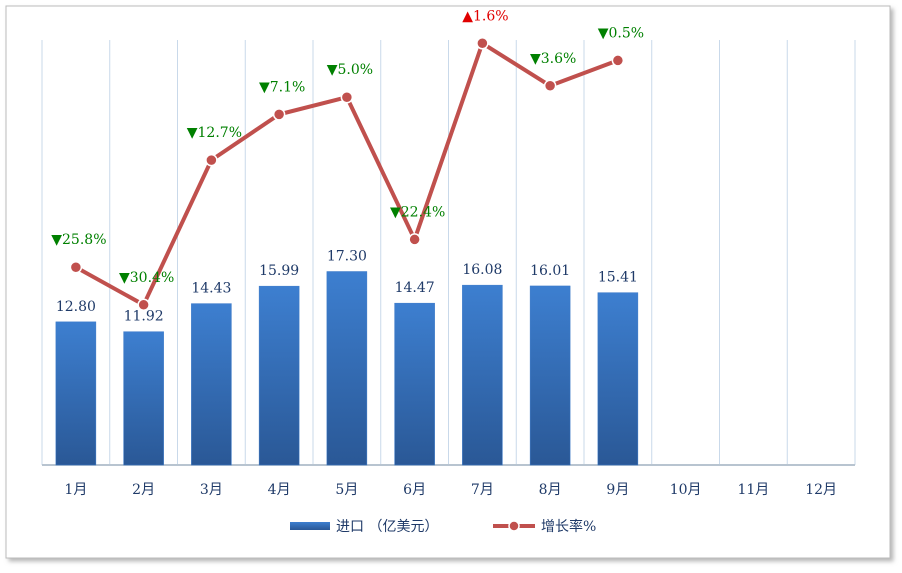  What do you see at coordinates (617, 490) in the screenshot?
I see `x-tick-label: 9月` at bounding box center [617, 490].